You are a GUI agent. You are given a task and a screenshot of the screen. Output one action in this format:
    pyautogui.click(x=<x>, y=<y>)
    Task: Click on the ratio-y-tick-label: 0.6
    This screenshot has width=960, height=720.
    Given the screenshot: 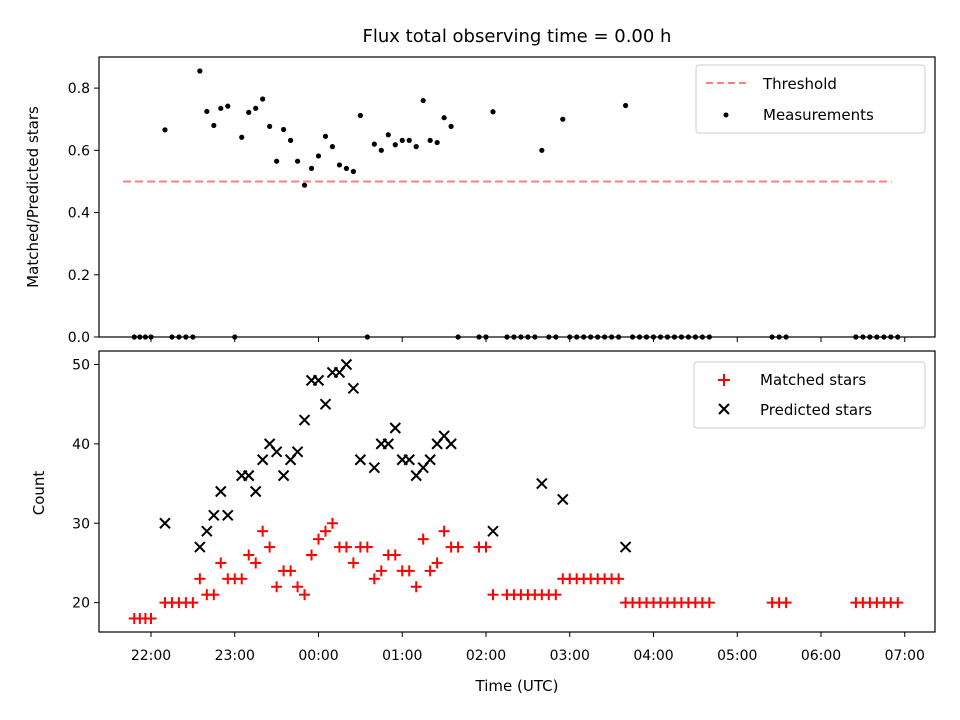 What is the action you would take?
    pyautogui.click(x=79, y=151)
    